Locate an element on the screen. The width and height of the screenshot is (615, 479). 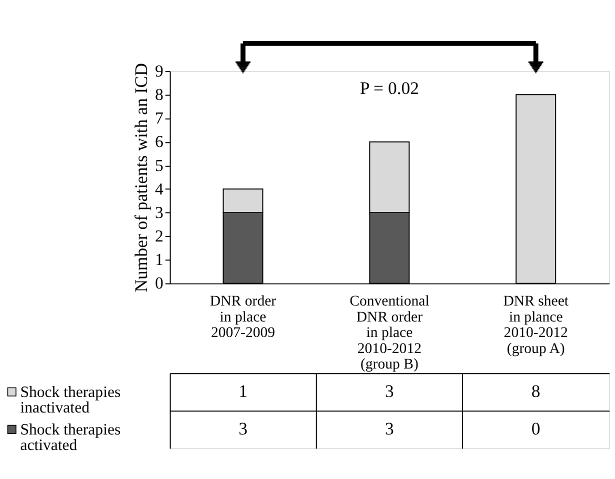
y-tick-label: 2 is located at coordinates (159, 236).